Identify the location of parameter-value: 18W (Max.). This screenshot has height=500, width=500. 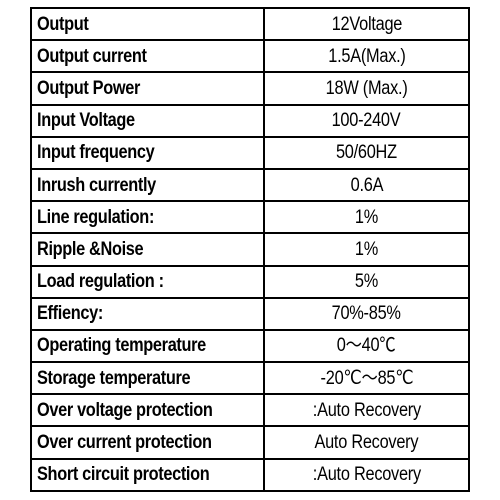
(366, 88).